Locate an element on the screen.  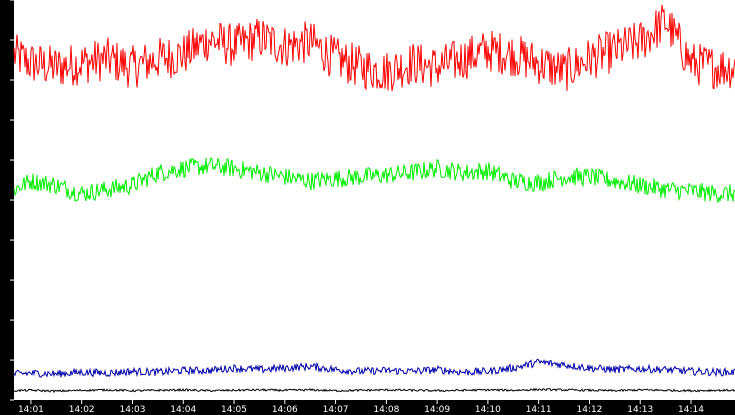
y-tick-label: 474 is located at coordinates (8, 351).